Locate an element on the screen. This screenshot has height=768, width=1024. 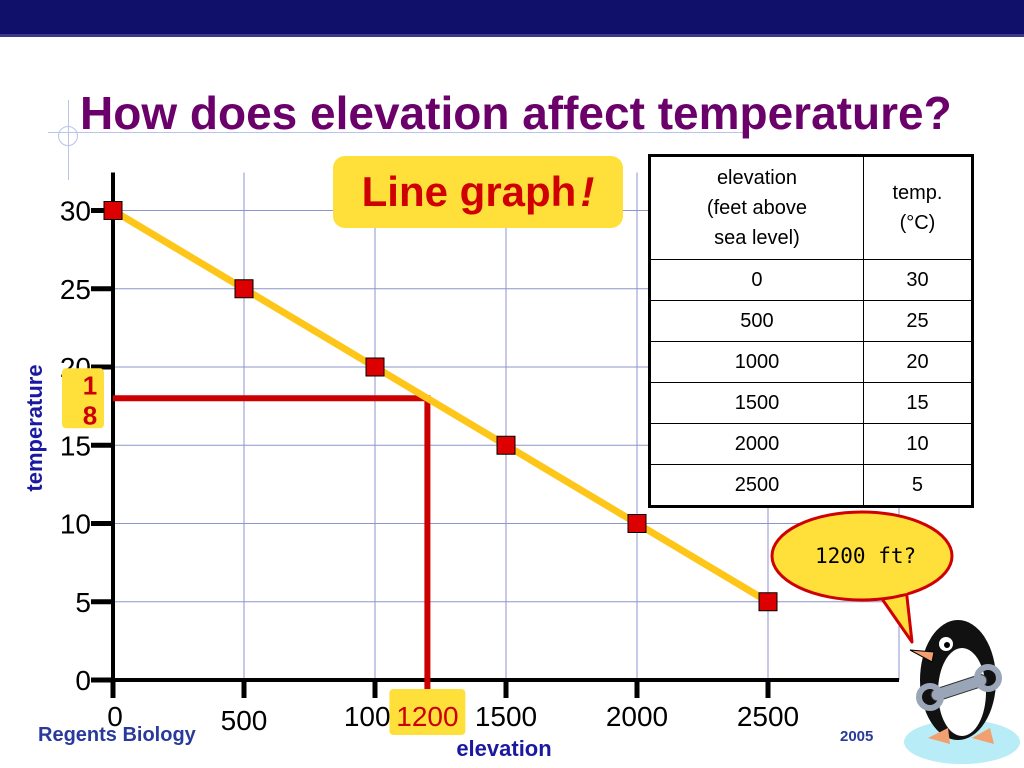
line-graph-badge: Line graph! is located at coordinates (478, 192).